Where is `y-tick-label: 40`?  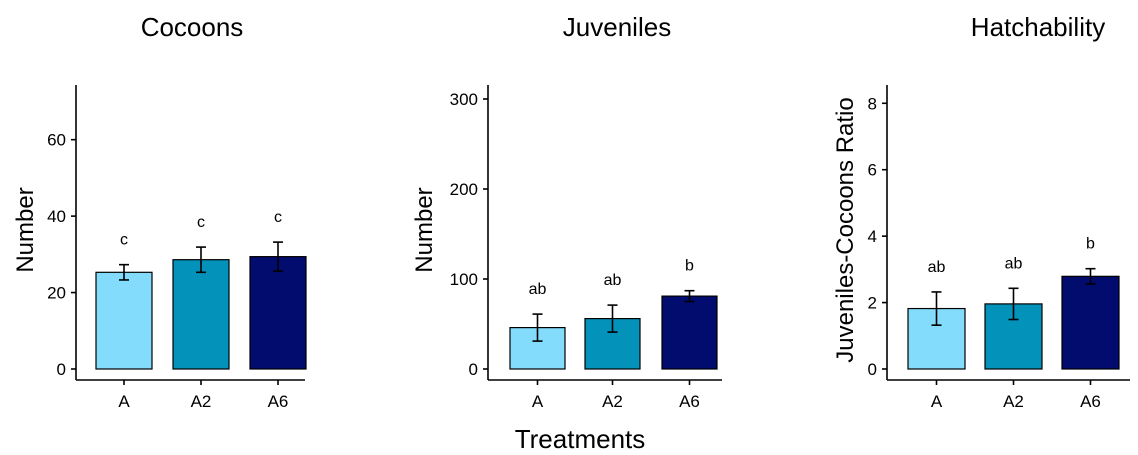
y-tick-label: 40 is located at coordinates (56, 216).